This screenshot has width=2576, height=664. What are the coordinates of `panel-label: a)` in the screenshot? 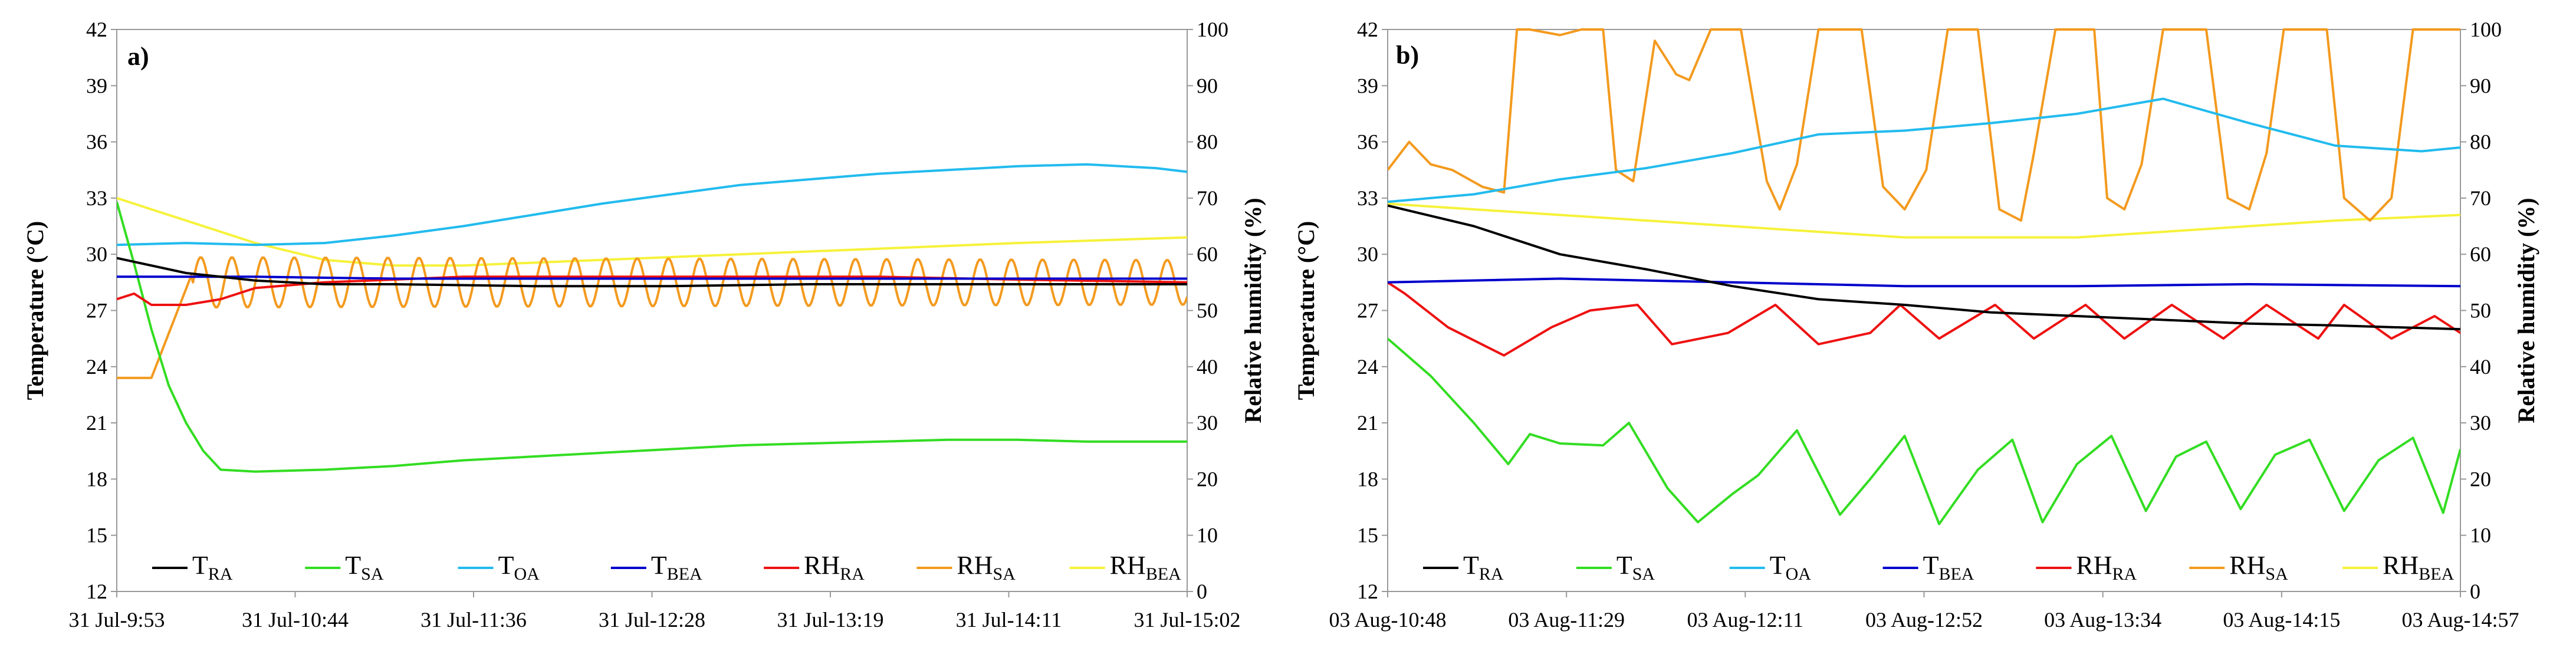 It's located at (138, 56).